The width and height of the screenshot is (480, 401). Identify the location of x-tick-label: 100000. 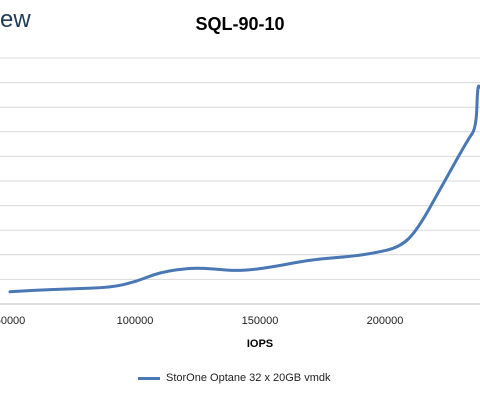
(135, 321).